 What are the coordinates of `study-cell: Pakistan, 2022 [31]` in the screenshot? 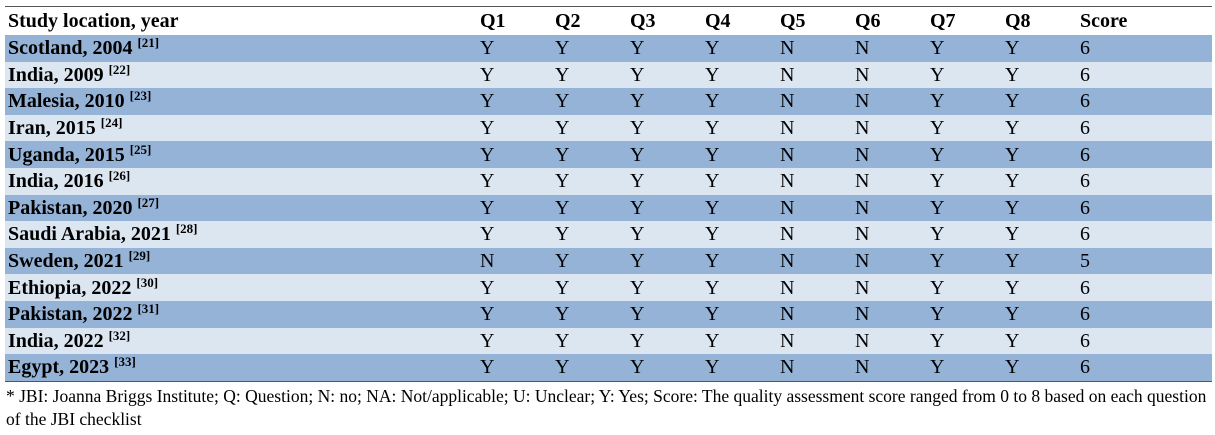 It's located at (241, 314).